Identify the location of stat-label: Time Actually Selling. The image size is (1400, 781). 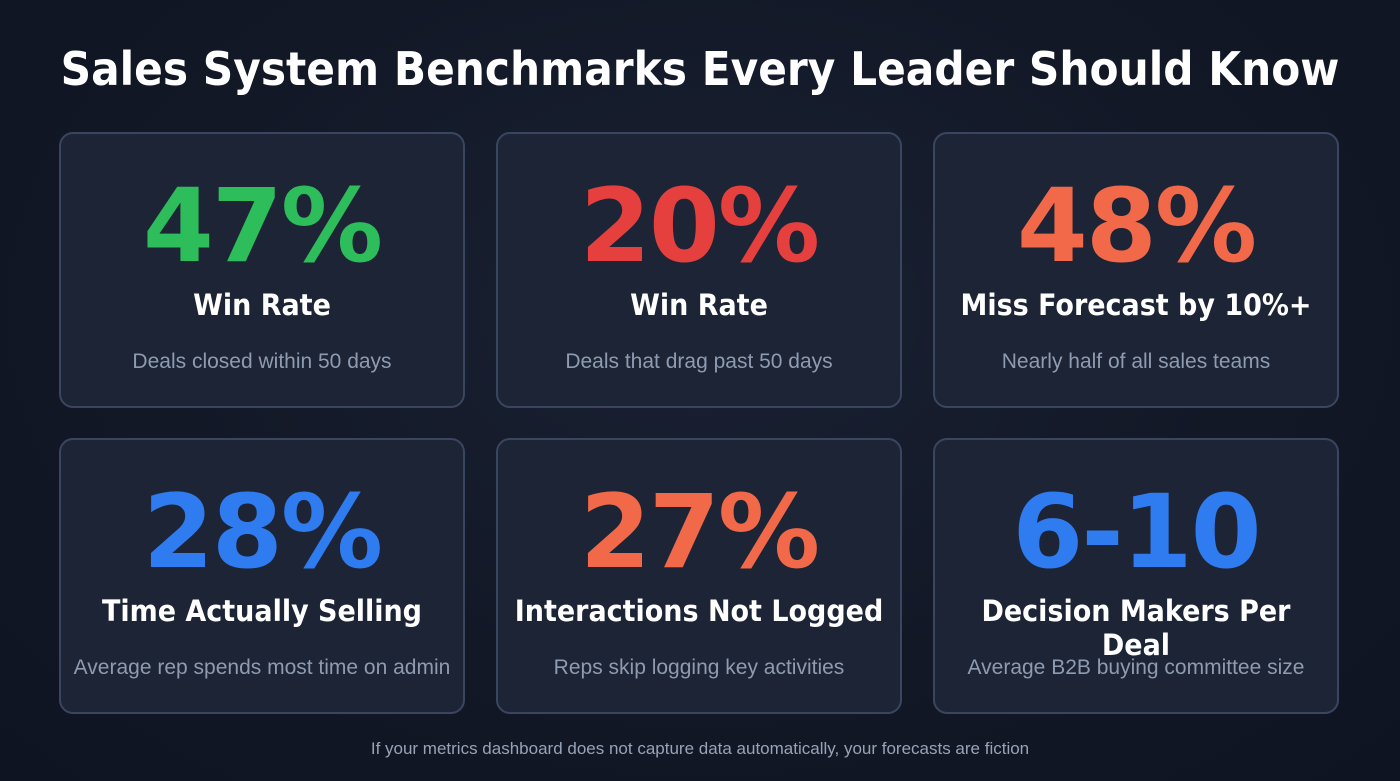
(261, 611).